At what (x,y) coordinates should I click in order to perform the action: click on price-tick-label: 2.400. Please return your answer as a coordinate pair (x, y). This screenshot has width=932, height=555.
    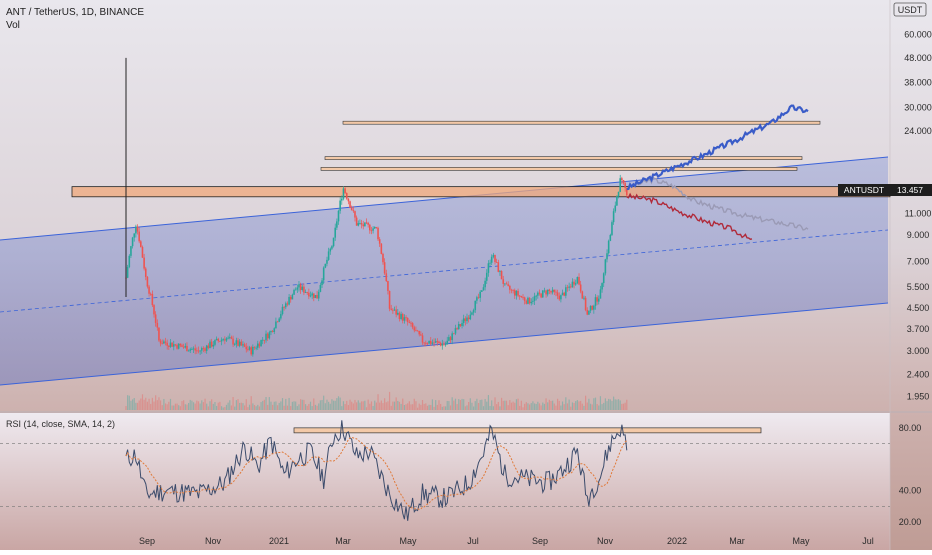
    Looking at the image, I should click on (918, 375).